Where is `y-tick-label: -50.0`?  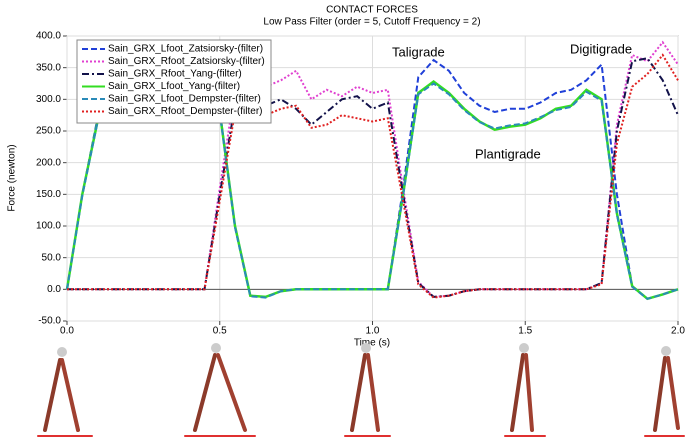 y-tick-label: -50.0 is located at coordinates (49, 321).